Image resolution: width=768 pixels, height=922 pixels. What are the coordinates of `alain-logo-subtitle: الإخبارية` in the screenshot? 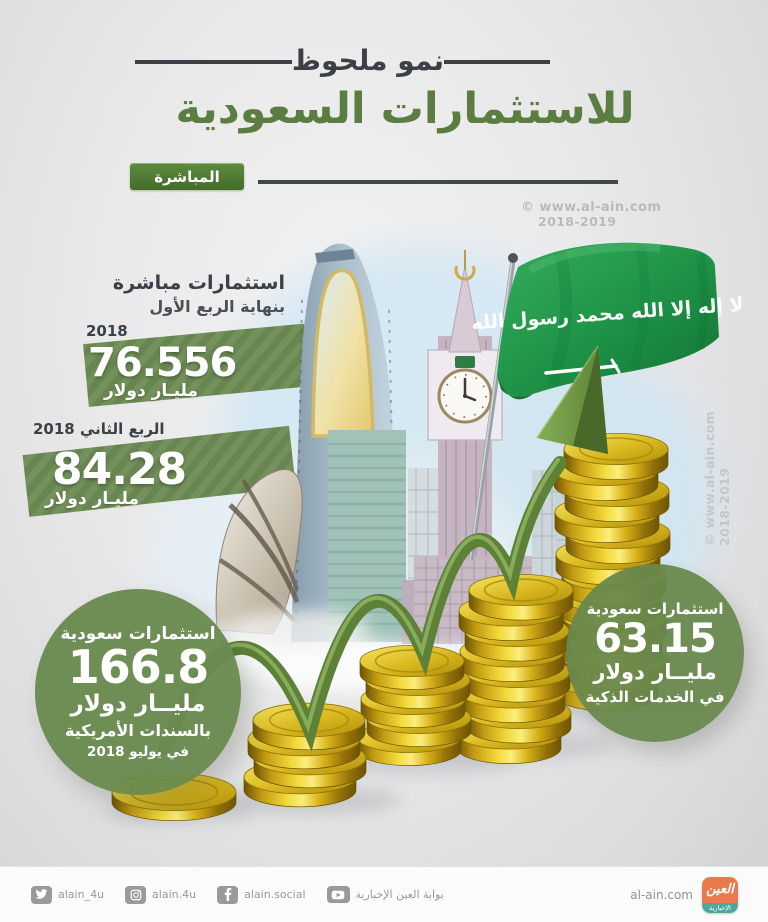 It's located at (720, 907).